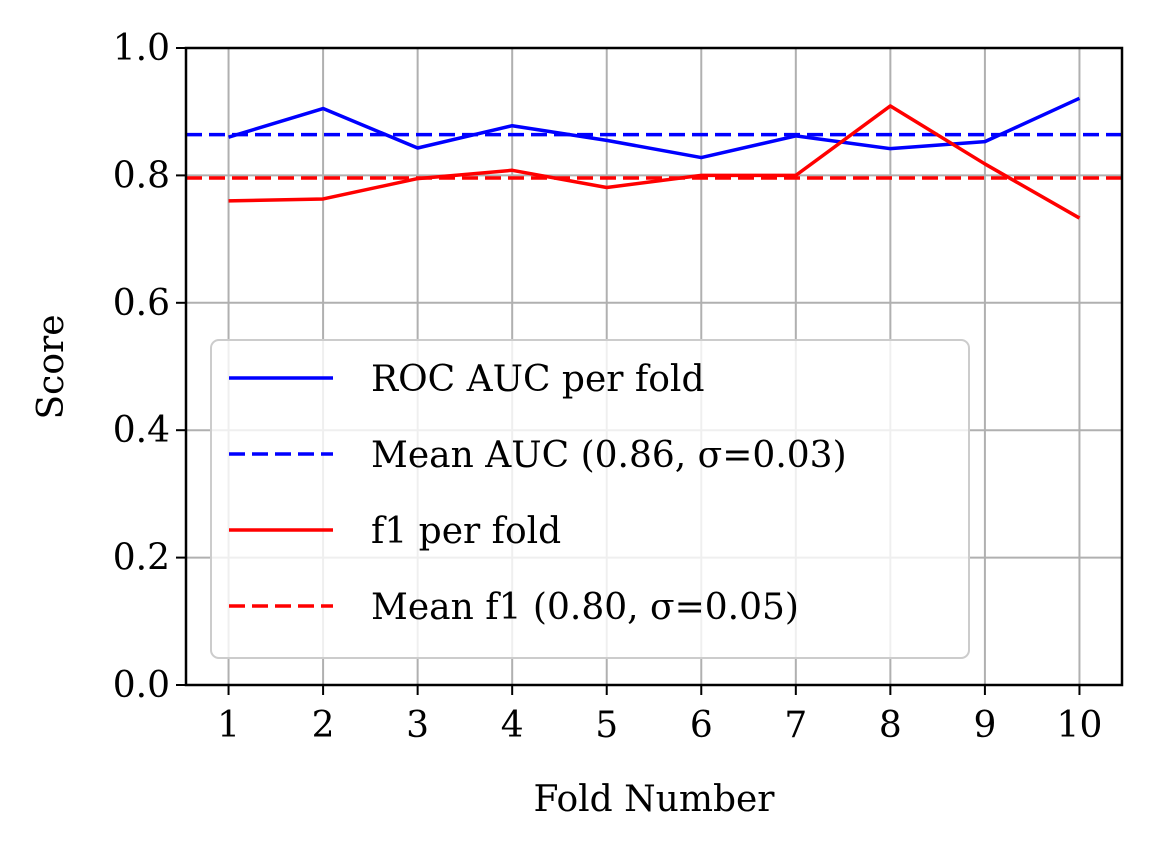 This screenshot has width=1152, height=852. What do you see at coordinates (606, 725) in the screenshot?
I see `x-tick-label: 5` at bounding box center [606, 725].